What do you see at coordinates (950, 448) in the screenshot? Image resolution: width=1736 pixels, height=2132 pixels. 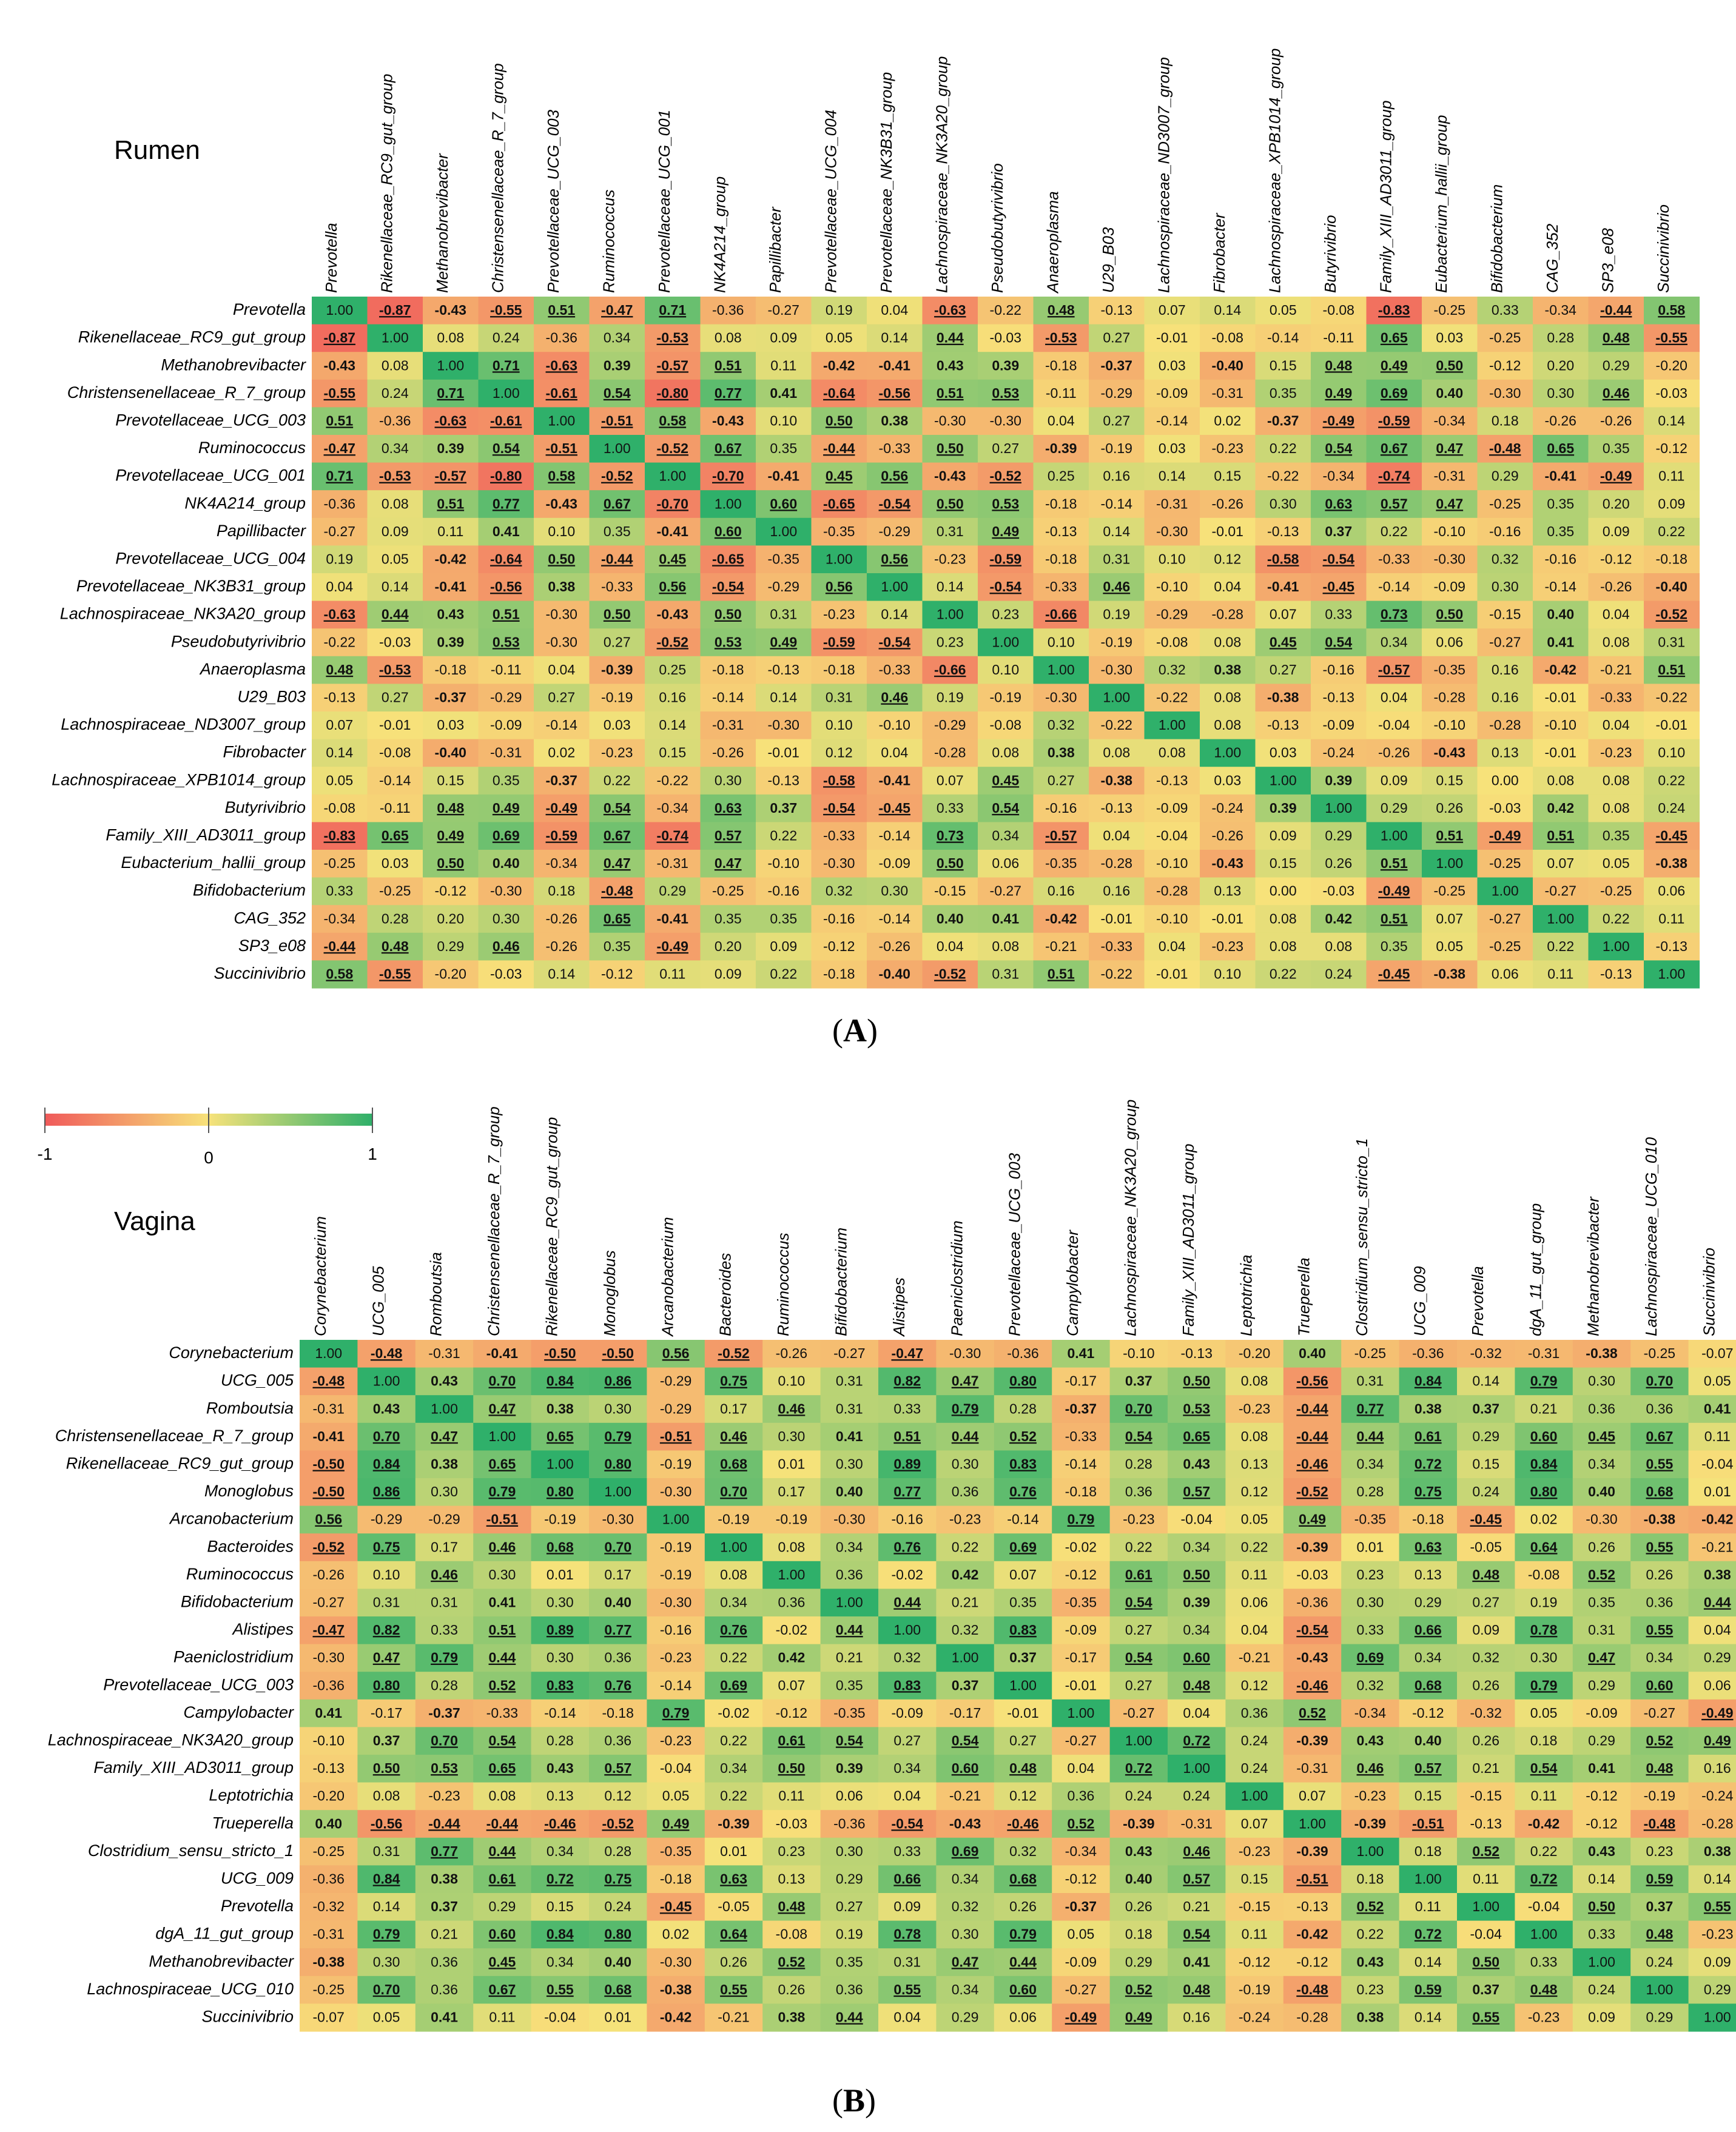 I see `cell-value: 0.50` at bounding box center [950, 448].